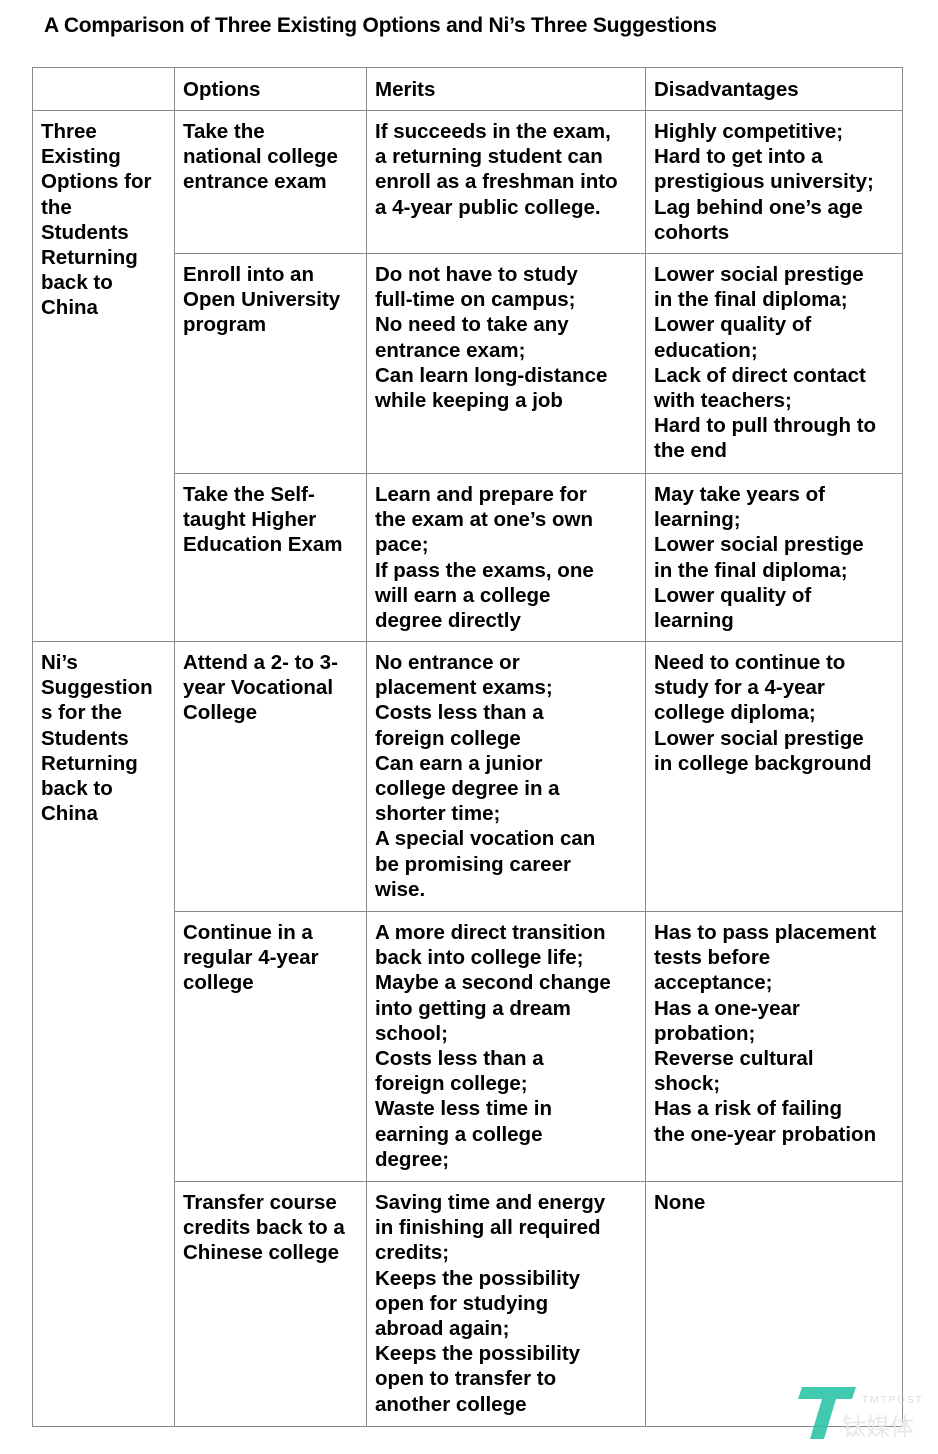 The height and width of the screenshot is (1454, 938). What do you see at coordinates (400, 889) in the screenshot?
I see `cell-text-line: wise.` at bounding box center [400, 889].